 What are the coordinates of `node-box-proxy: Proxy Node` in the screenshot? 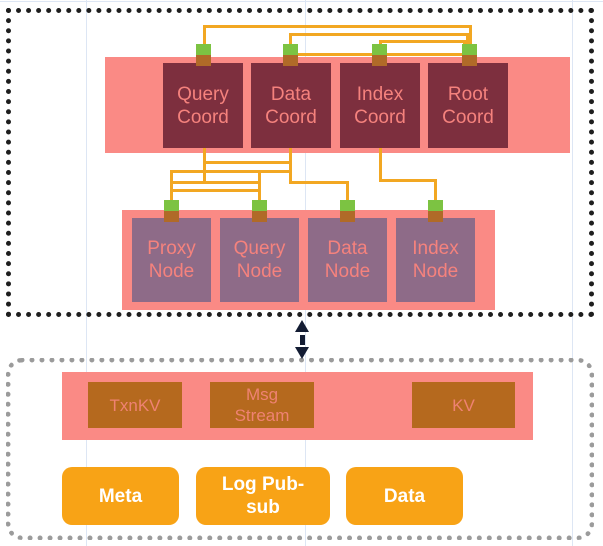 It's located at (171, 260).